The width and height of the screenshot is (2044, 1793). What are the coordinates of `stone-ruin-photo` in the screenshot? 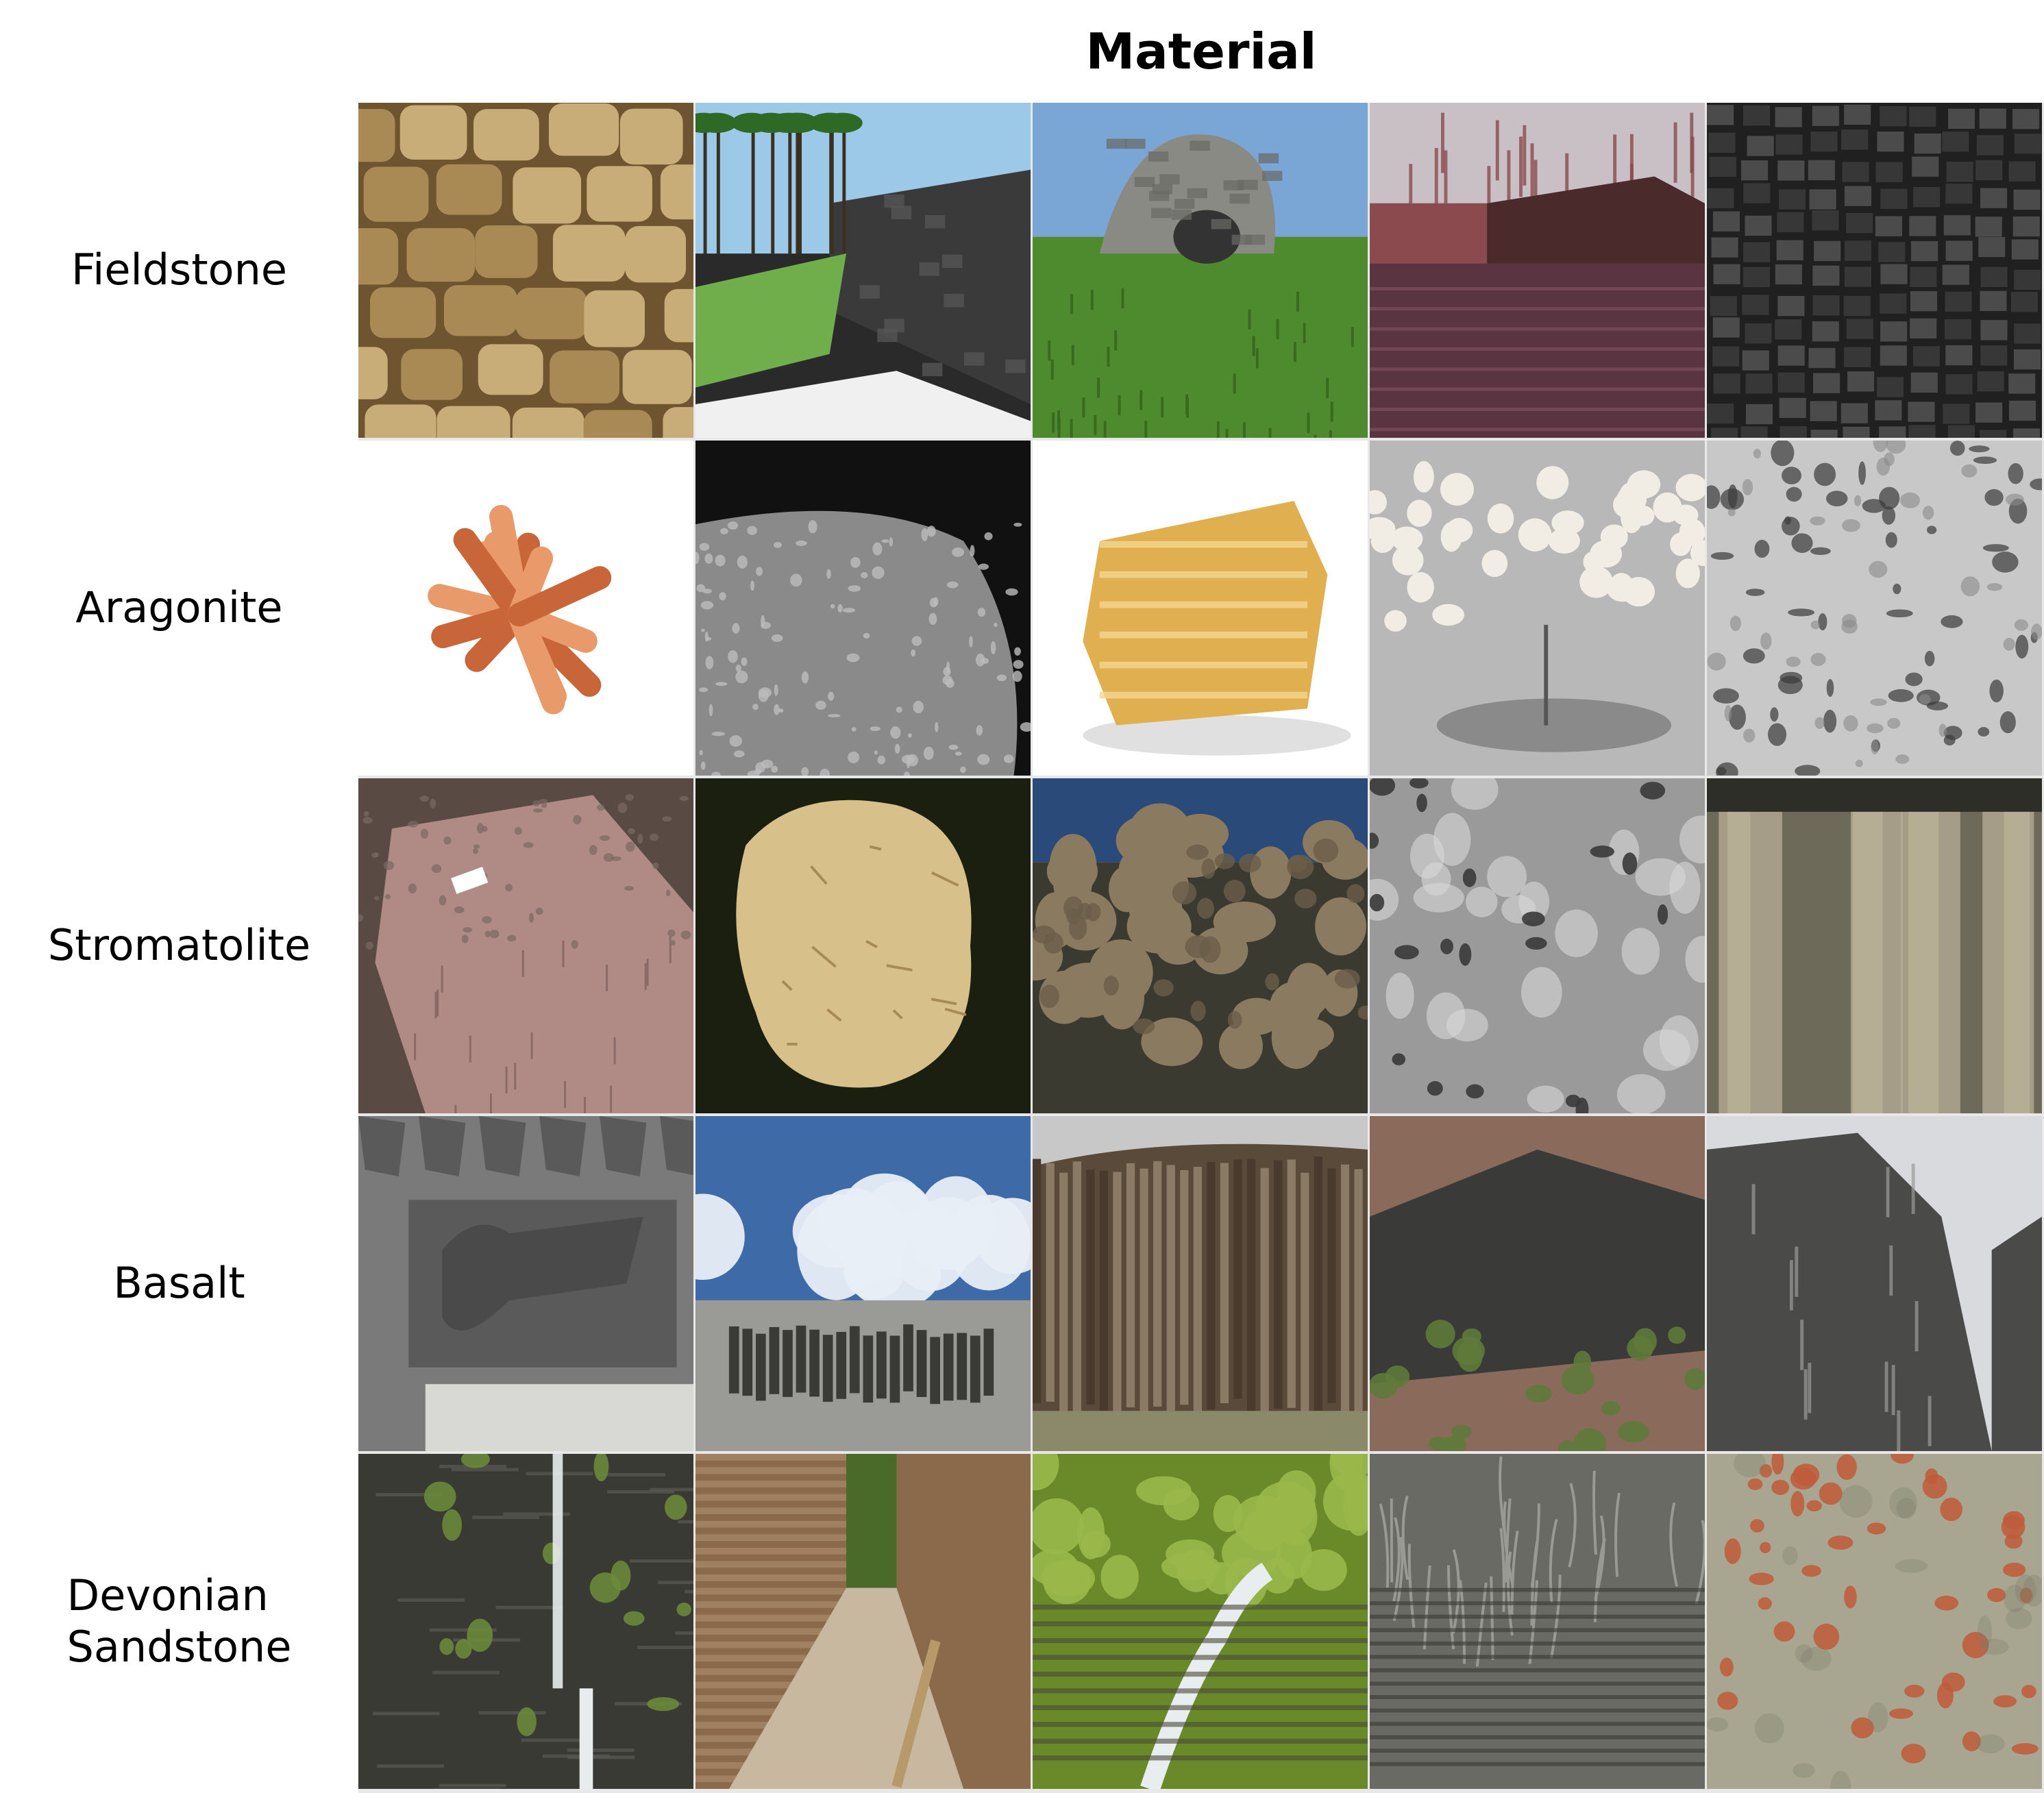 It's located at (1200, 270).